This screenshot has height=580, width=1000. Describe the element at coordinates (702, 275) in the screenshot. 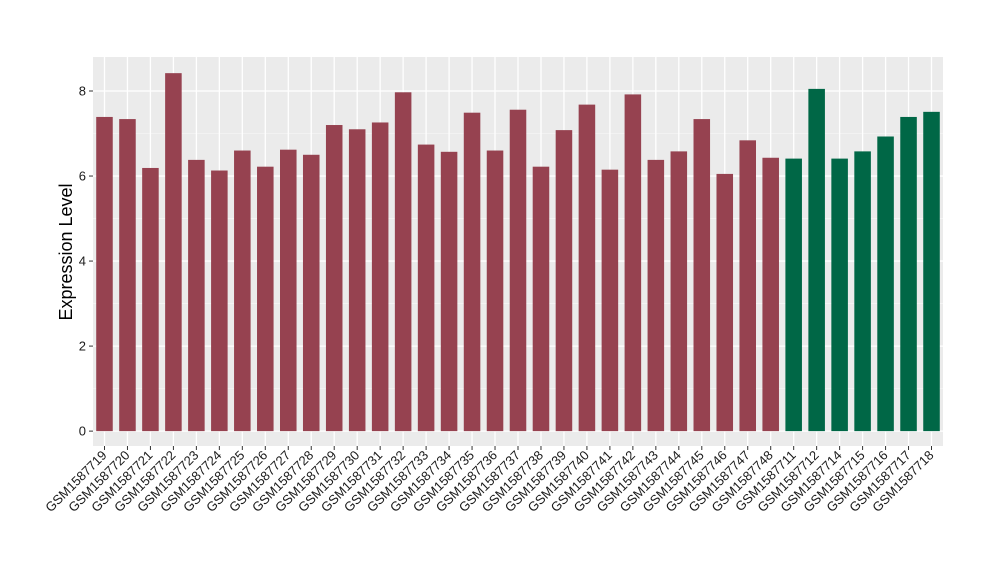

I see `bar-GSM1587745` at that location.